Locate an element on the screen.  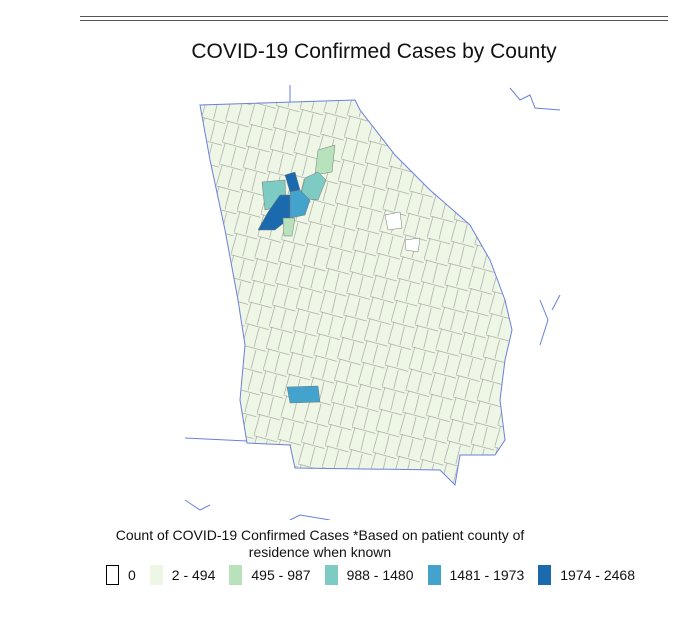
legend-label: 0 is located at coordinates (132, 575).